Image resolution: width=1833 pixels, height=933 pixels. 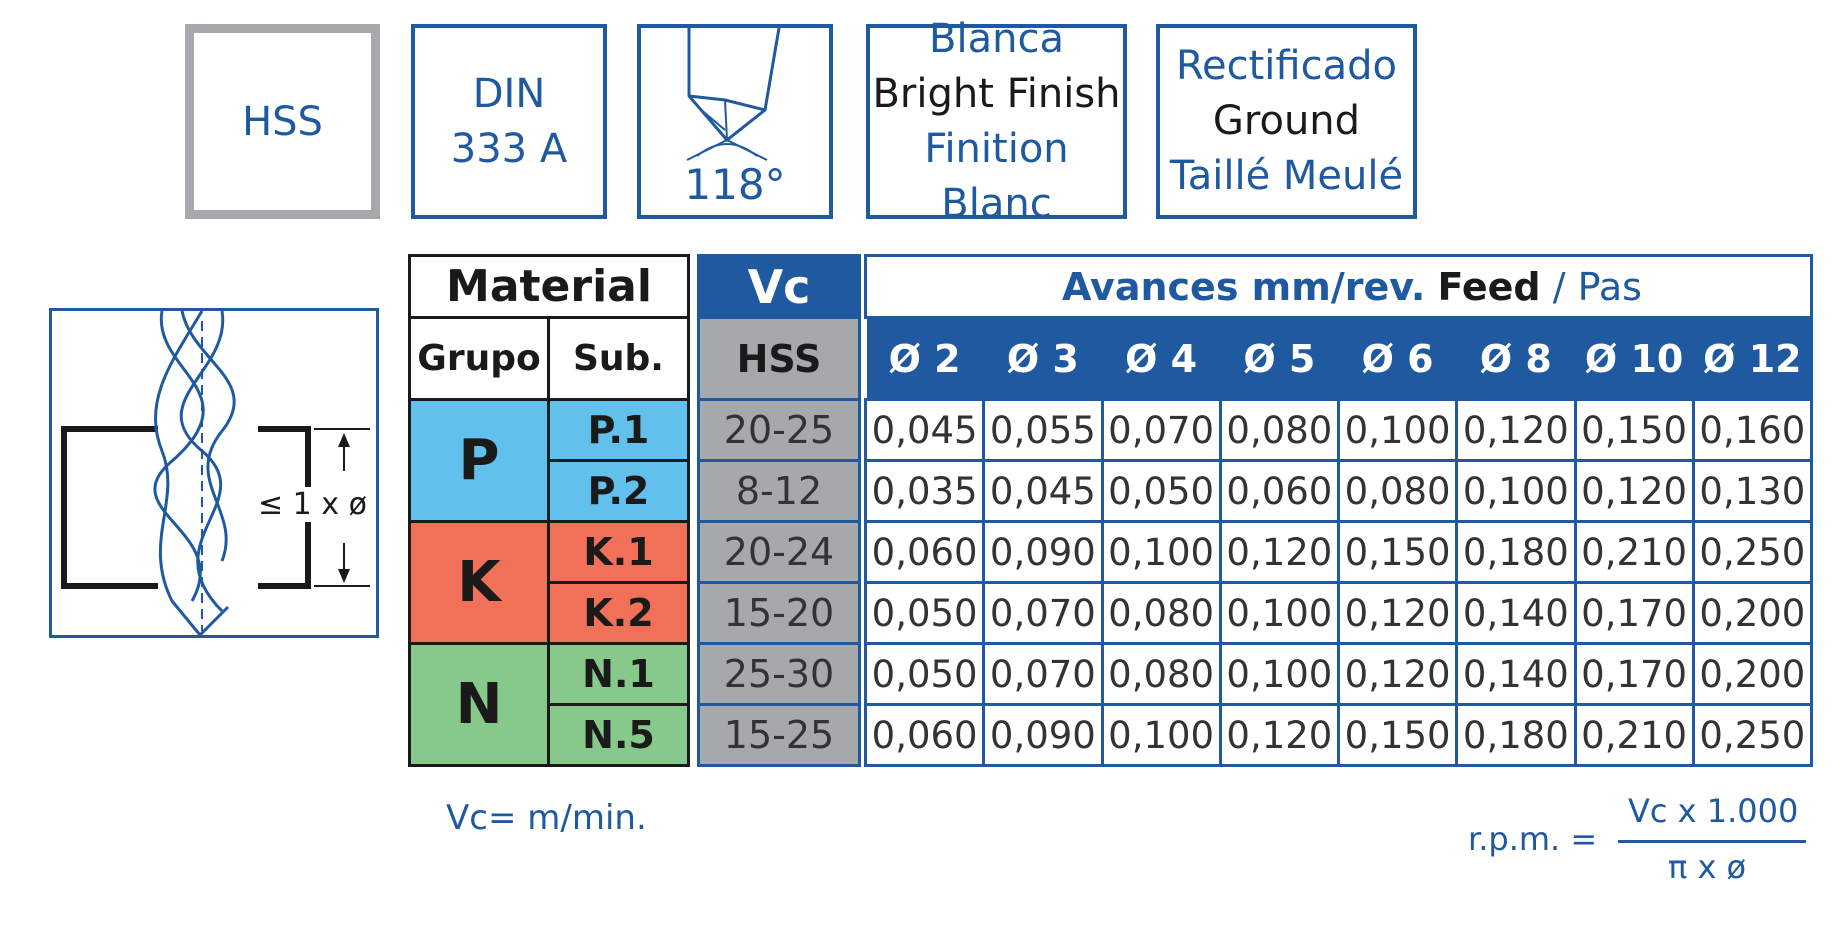 I want to click on sub-p2: P.2, so click(x=618, y=491).